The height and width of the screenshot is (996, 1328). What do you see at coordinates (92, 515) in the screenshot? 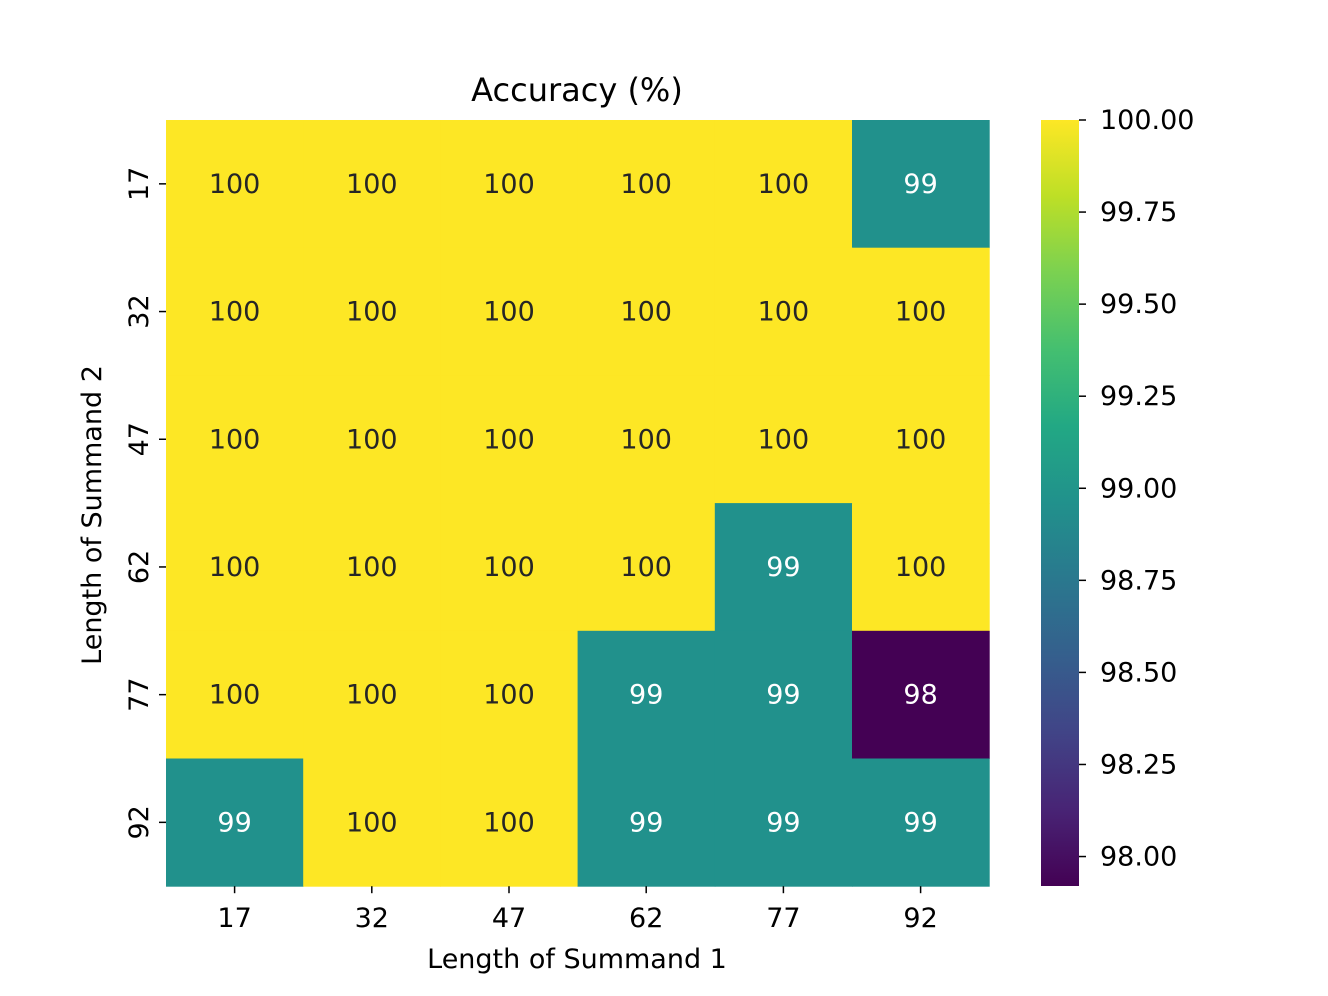
I see `y-axis-label: Length of Summand 2` at bounding box center [92, 515].